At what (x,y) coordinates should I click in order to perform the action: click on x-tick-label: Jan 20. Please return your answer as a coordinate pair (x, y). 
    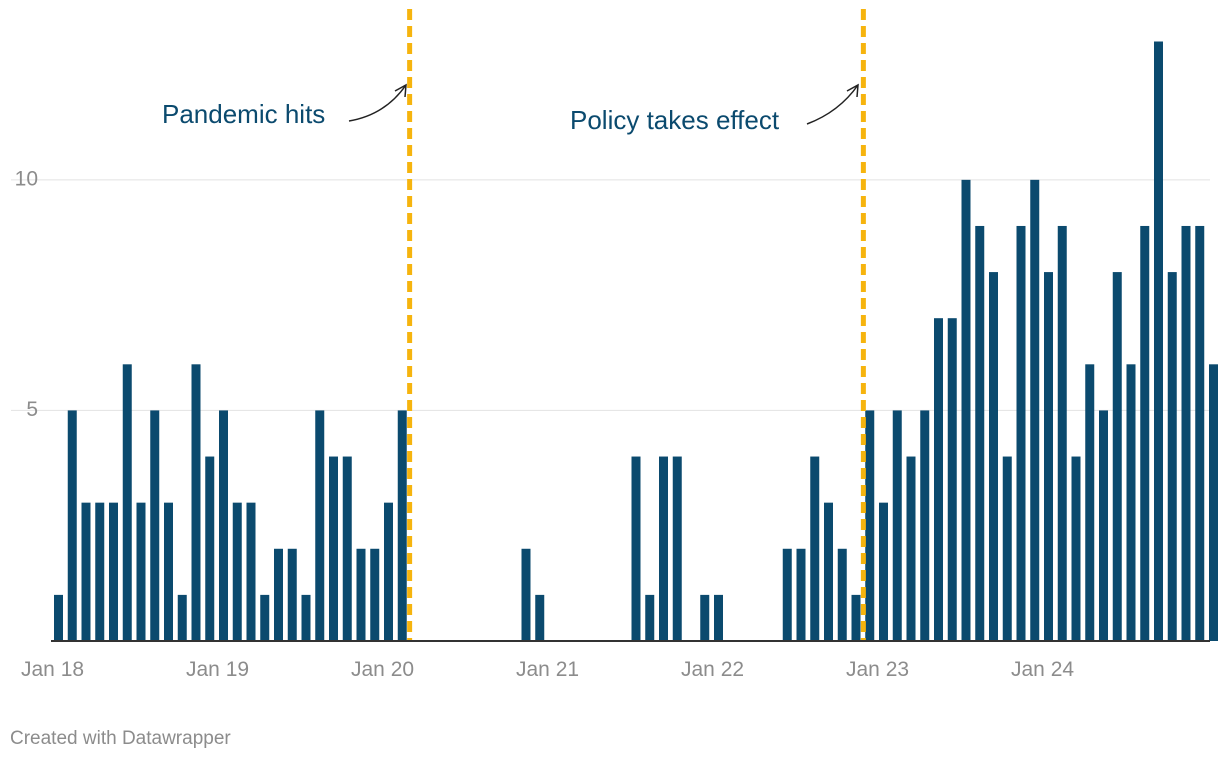
    Looking at the image, I should click on (382, 669).